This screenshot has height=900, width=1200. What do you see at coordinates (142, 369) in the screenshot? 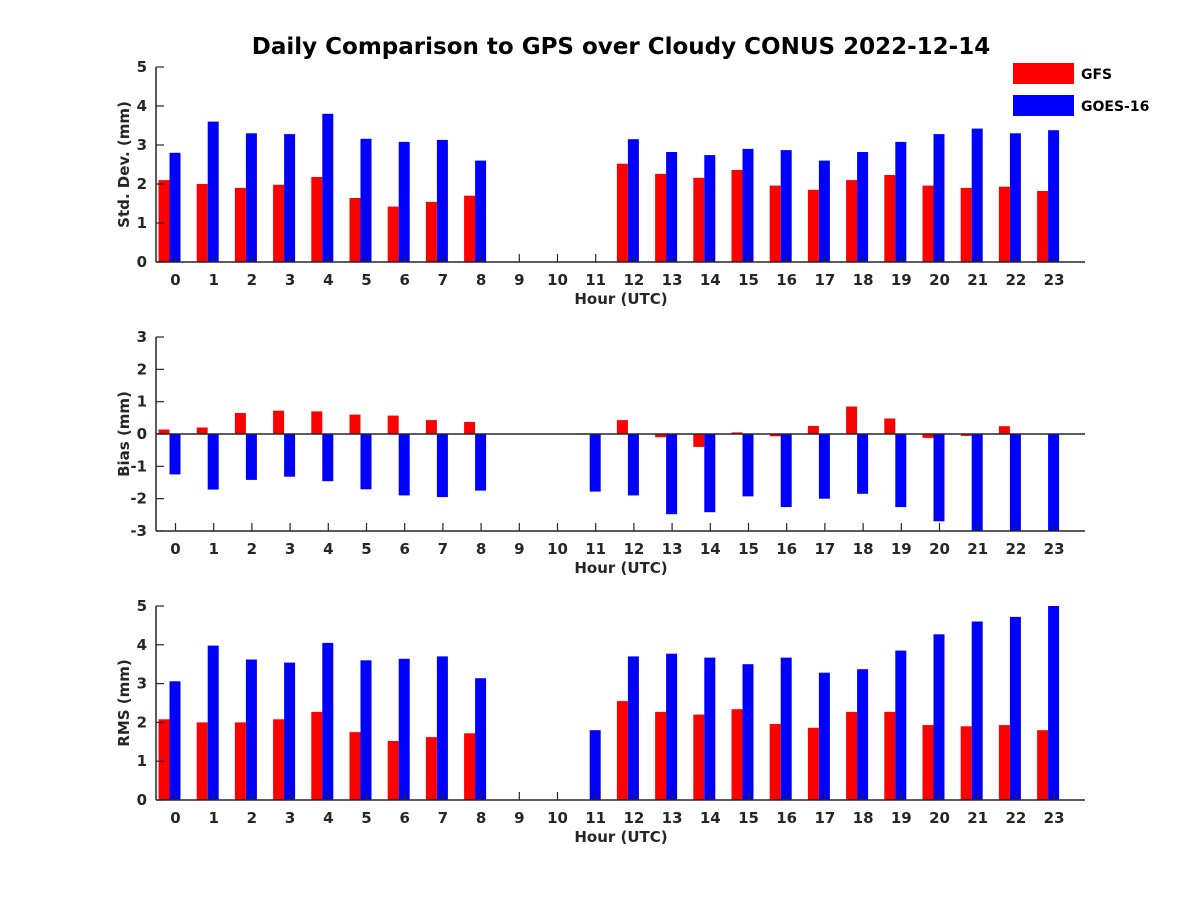
I see `y-tick-label: 2` at bounding box center [142, 369].